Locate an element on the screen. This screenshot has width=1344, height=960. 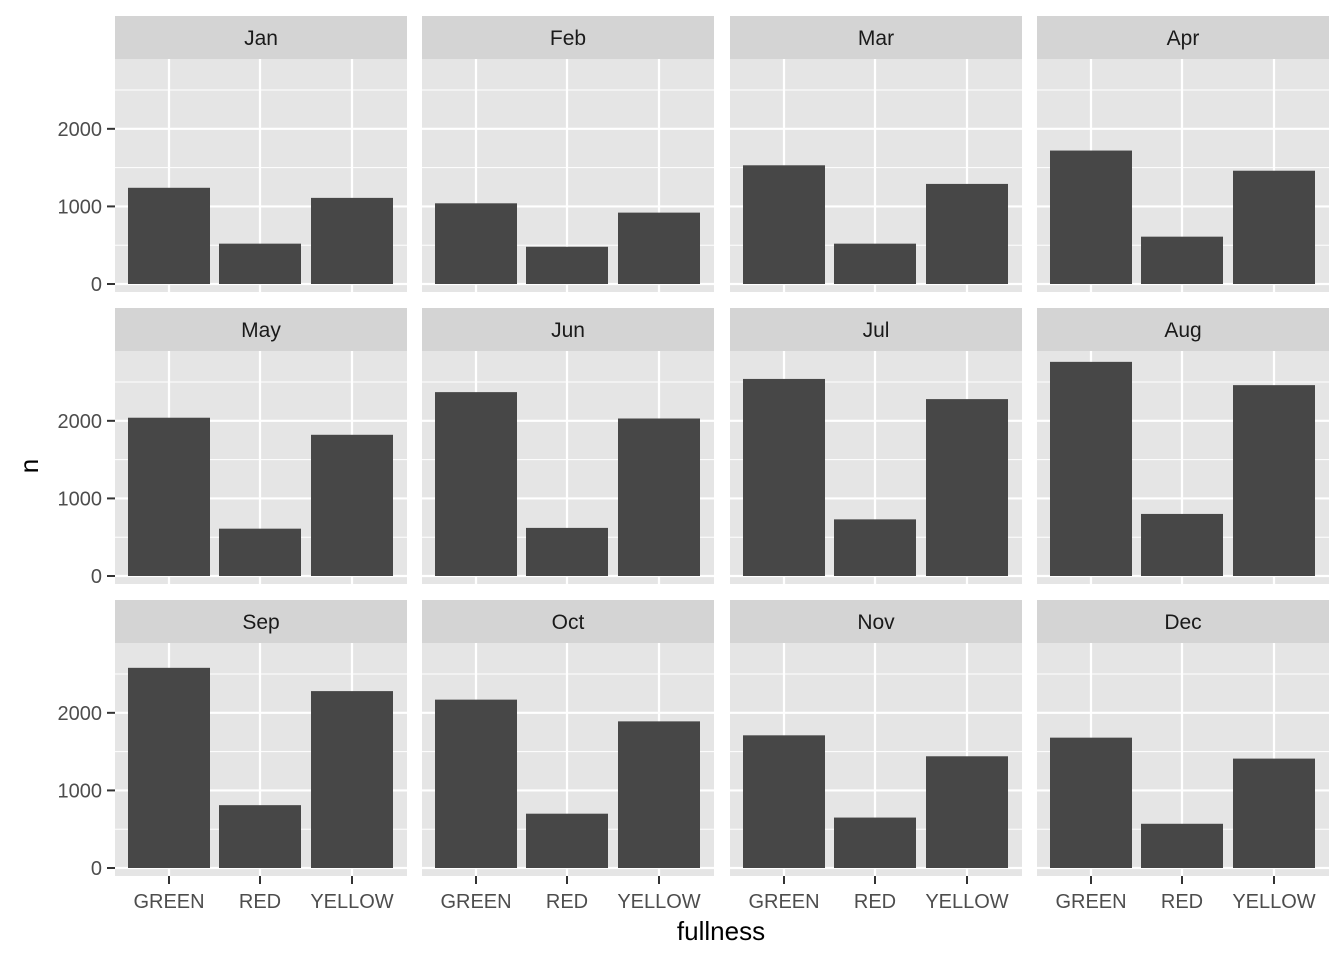
facet-strip-label: Mar is located at coordinates (876, 38).